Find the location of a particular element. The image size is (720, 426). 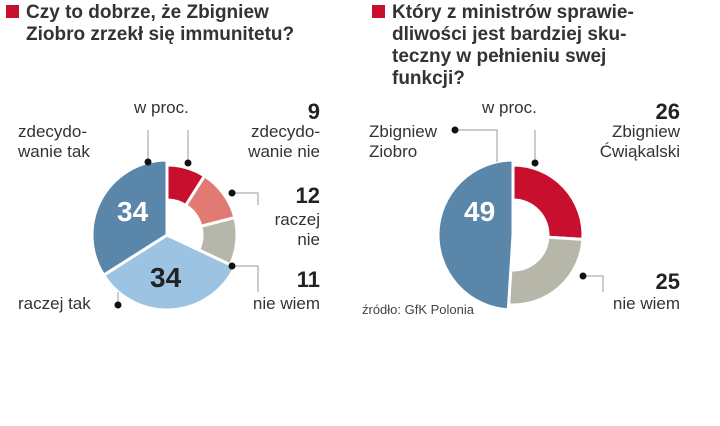

legend-label: Zbigniew Ziobro is located at coordinates (403, 141).